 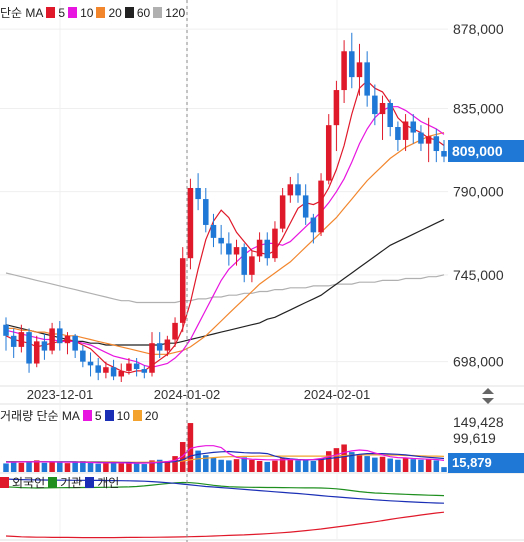 What do you see at coordinates (225, 447) in the screenshot?
I see `volume-bars` at bounding box center [225, 447].